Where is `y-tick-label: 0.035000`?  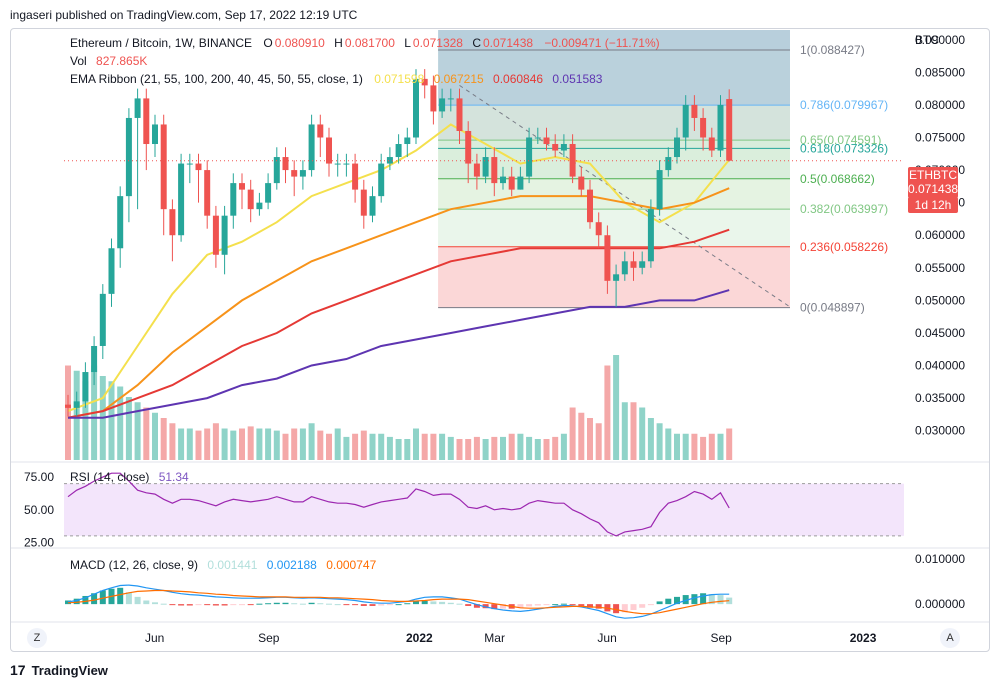 y-tick-label: 0.035000 is located at coordinates (940, 398).